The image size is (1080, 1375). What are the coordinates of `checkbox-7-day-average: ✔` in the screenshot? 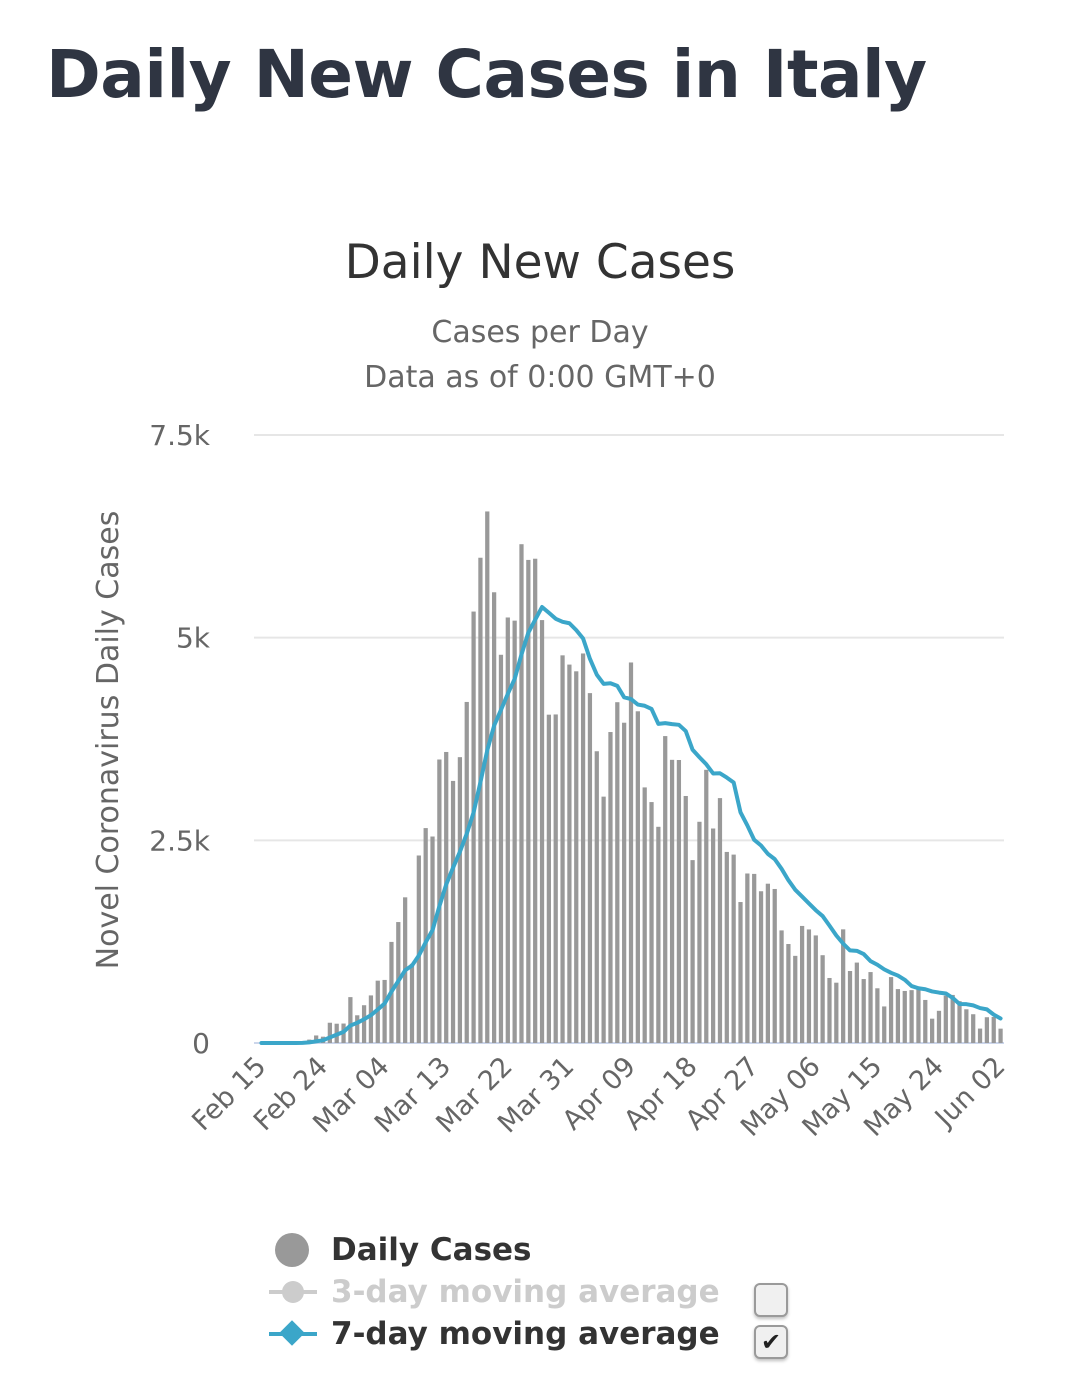 It's located at (771, 1342).